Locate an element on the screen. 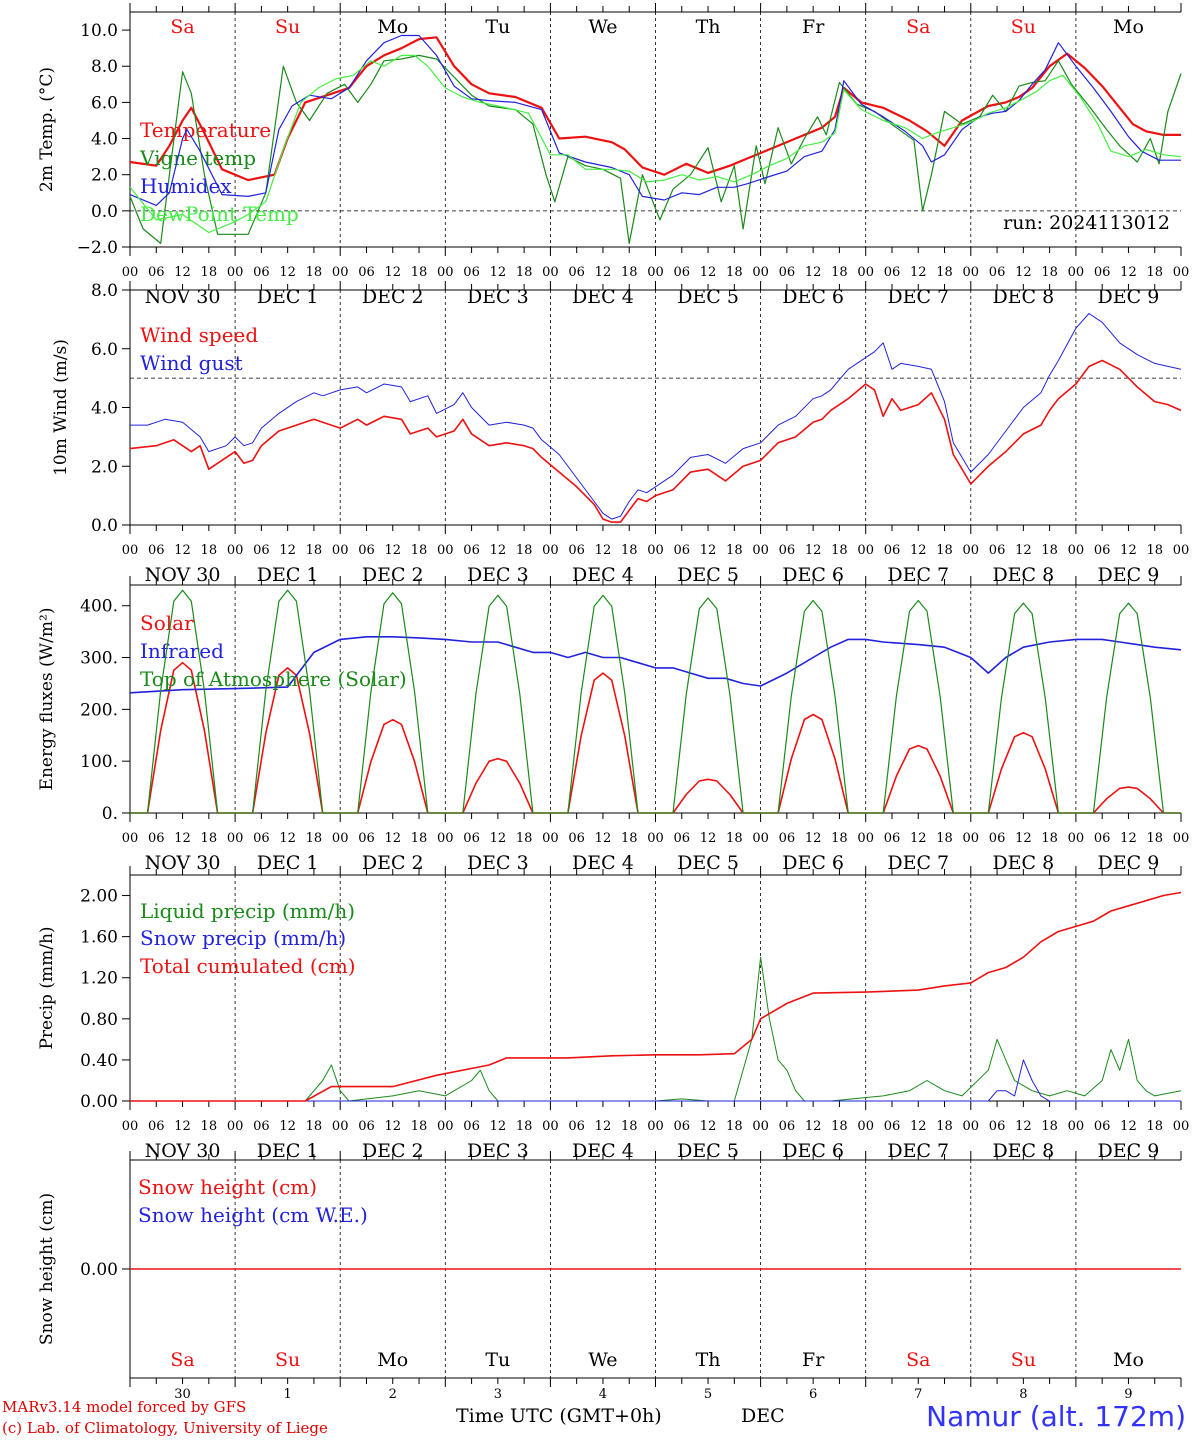 The image size is (1194, 1444). date-label: DEC 1 is located at coordinates (288, 575).